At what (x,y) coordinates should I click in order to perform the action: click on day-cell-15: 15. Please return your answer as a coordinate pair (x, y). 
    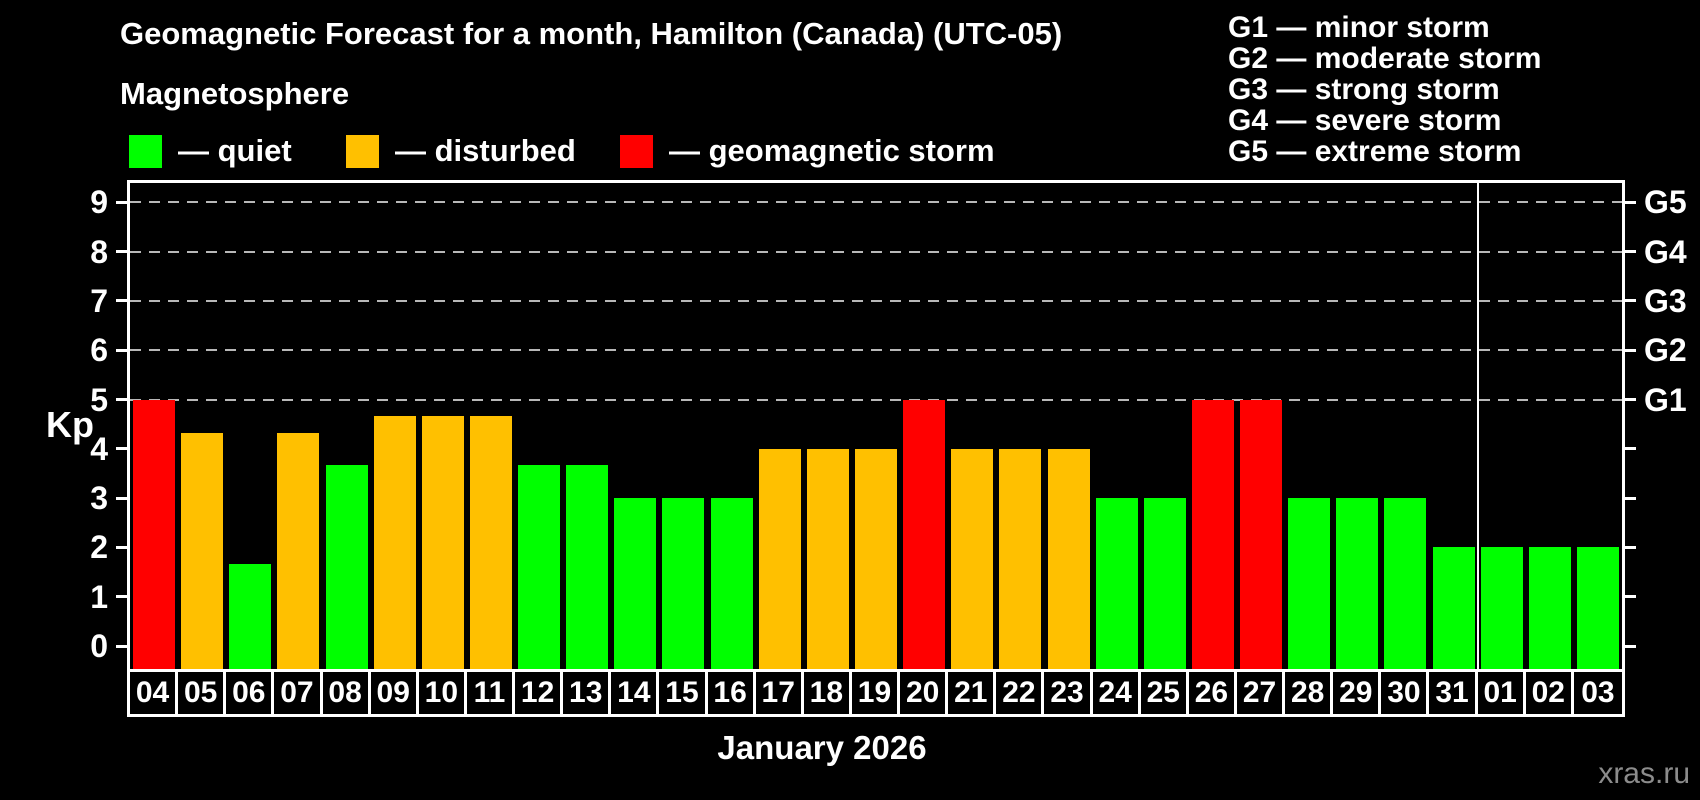
    Looking at the image, I should click on (683, 693).